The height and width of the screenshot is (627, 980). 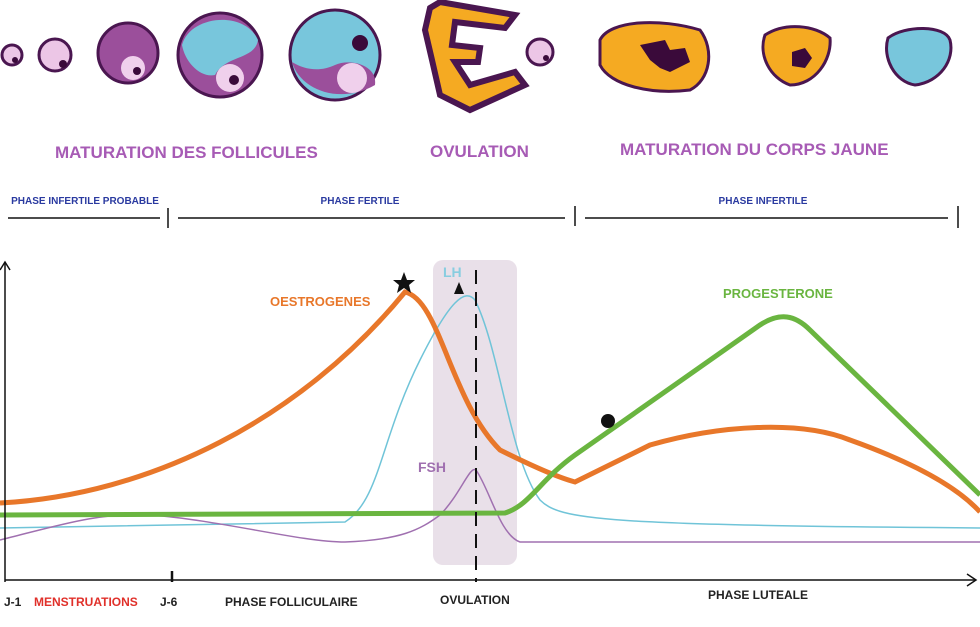 I want to click on star-marker, so click(x=404, y=282).